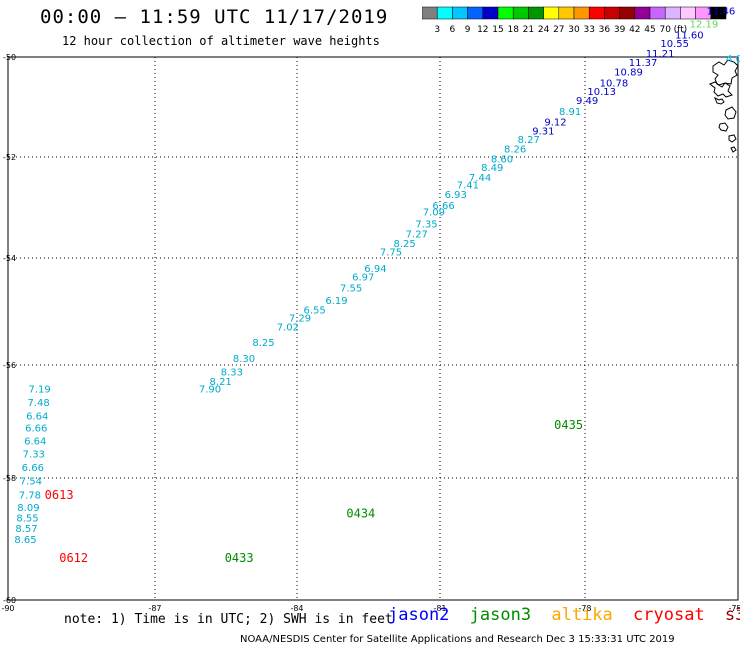 This screenshot has width=740, height=650. I want to click on wave-height-label: 8.49, so click(492, 168).